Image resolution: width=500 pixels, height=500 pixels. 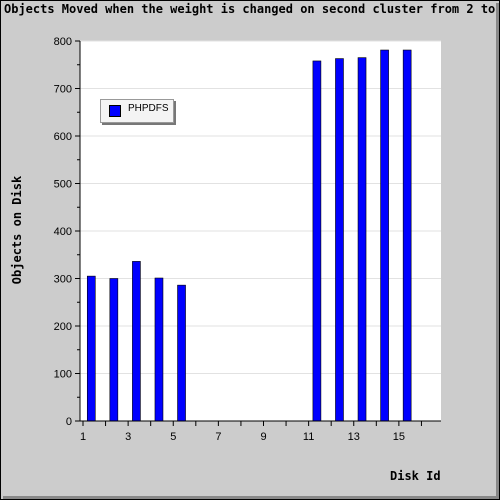 What do you see at coordinates (63, 280) in the screenshot?
I see `y-tick-label: 300` at bounding box center [63, 280].